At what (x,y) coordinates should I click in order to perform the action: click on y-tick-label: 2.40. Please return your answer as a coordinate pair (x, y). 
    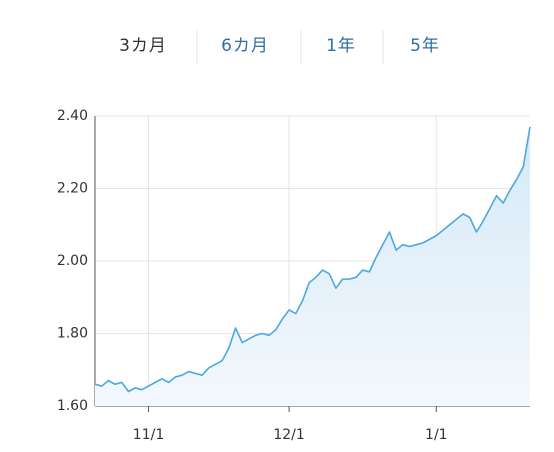
    Looking at the image, I should click on (72, 116).